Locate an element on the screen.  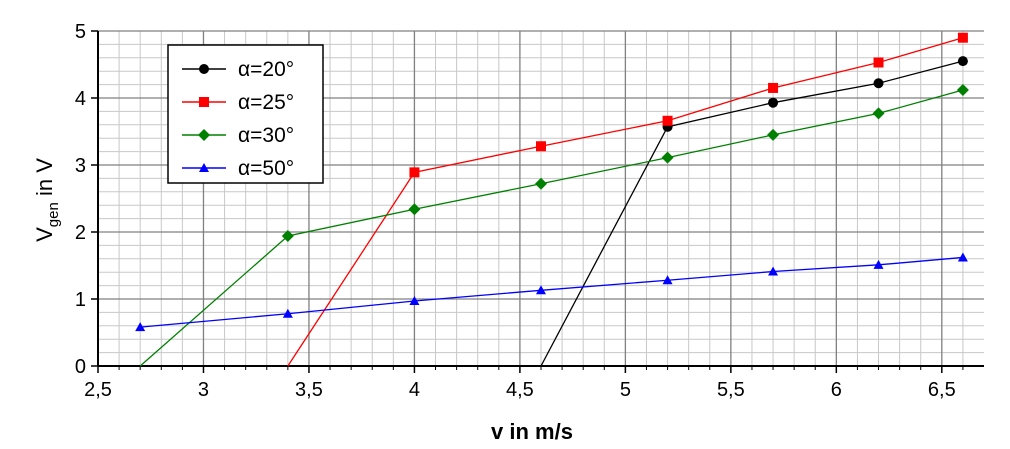
x-tick-label: 6 is located at coordinates (836, 390).